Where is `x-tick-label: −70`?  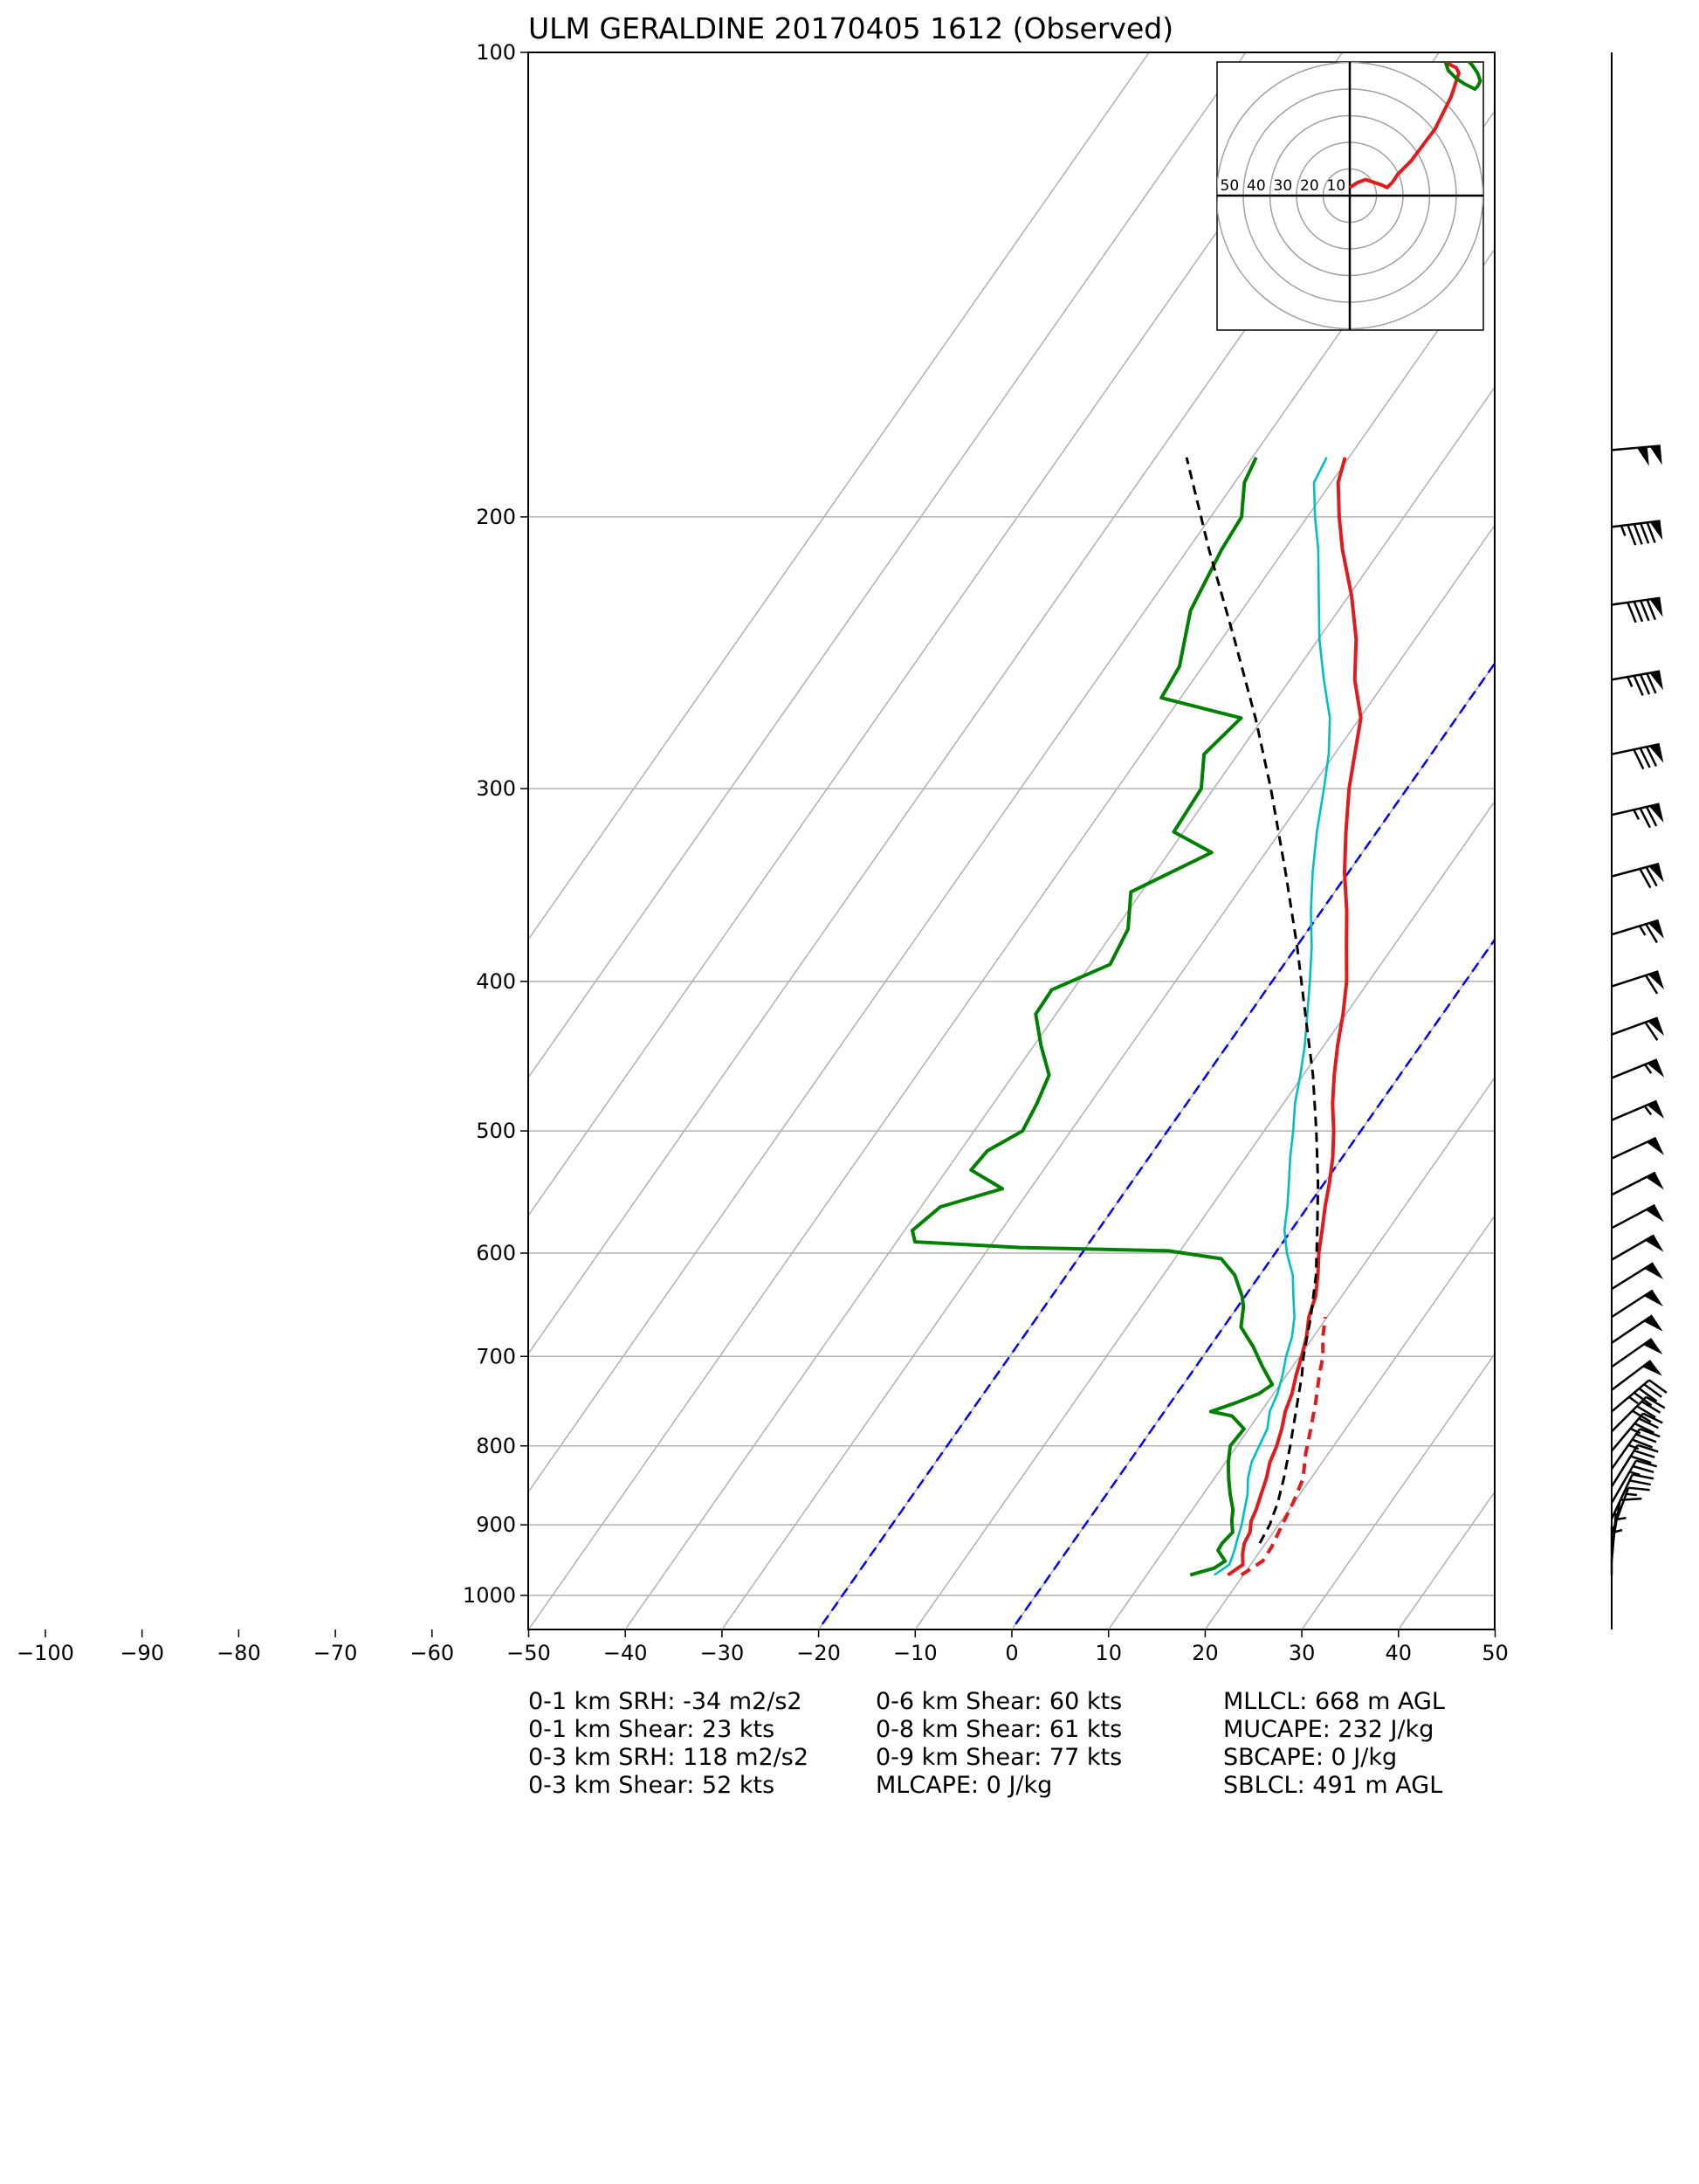
x-tick-label: −70 is located at coordinates (335, 1653).